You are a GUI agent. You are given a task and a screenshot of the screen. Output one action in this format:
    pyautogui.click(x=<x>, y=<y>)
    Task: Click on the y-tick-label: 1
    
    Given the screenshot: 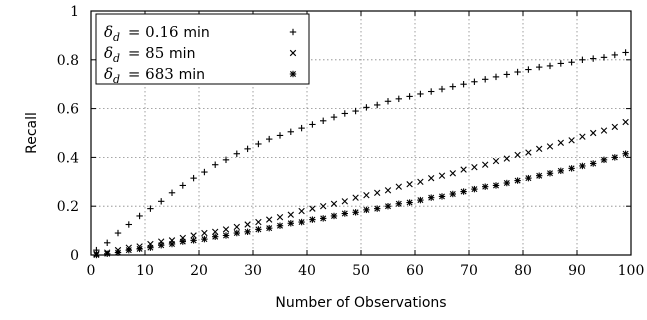 What is the action you would take?
    pyautogui.click(x=74, y=12)
    